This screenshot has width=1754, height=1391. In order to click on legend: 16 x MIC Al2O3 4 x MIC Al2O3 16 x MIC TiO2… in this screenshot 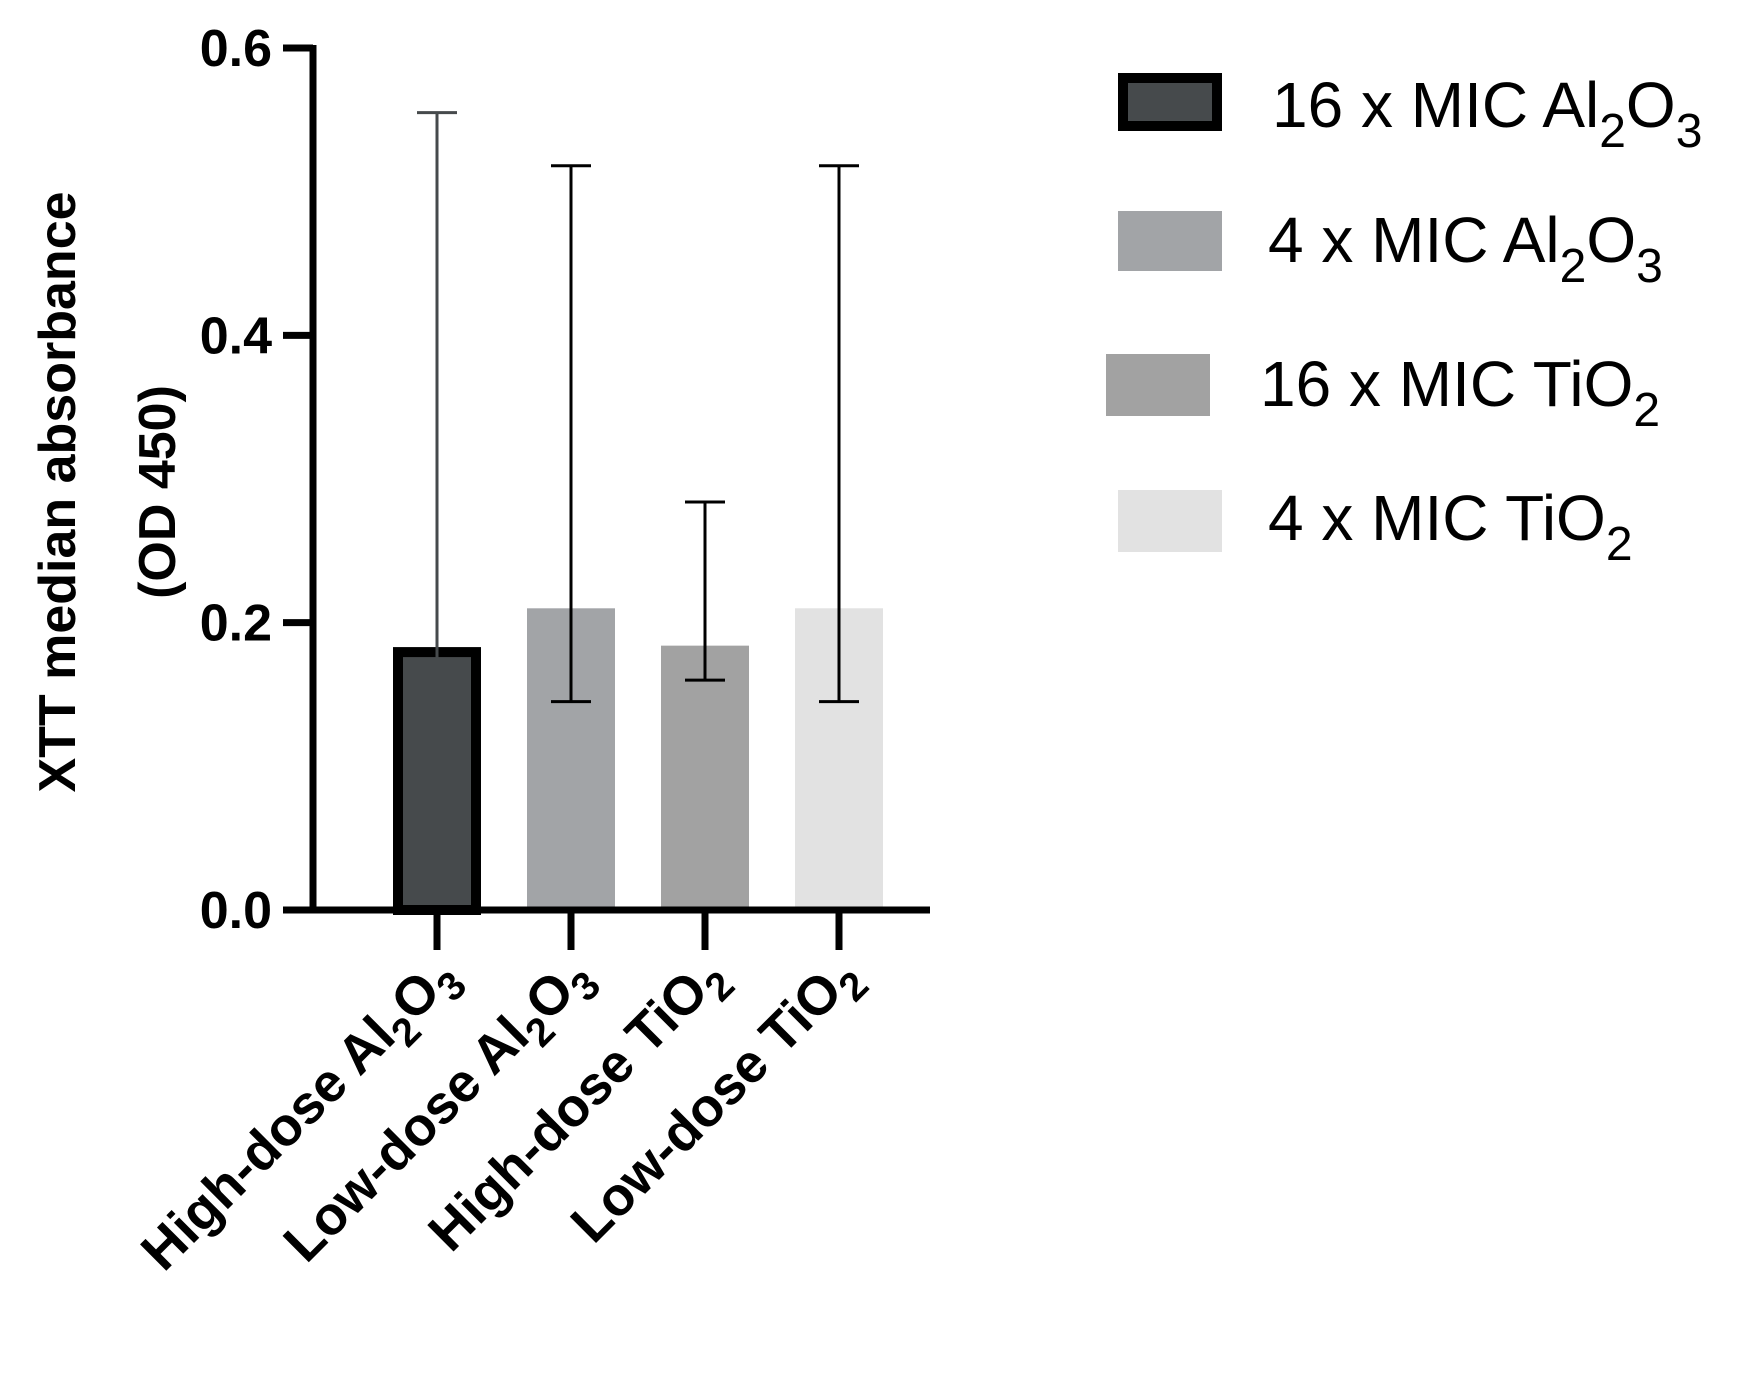, I will do `click(1404, 320)`.